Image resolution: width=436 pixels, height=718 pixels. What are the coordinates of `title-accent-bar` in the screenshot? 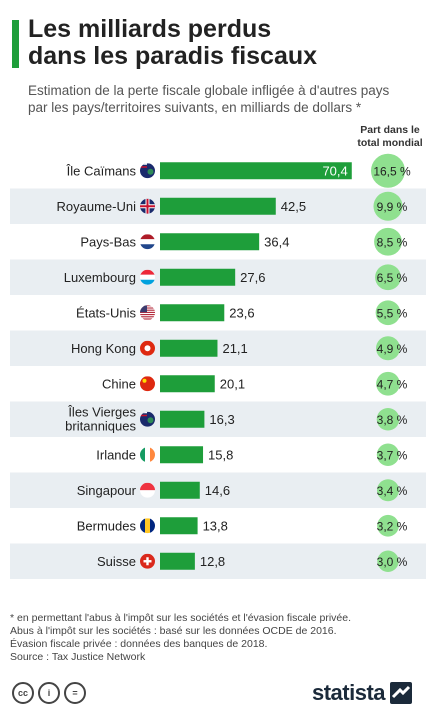 It's located at (15, 44).